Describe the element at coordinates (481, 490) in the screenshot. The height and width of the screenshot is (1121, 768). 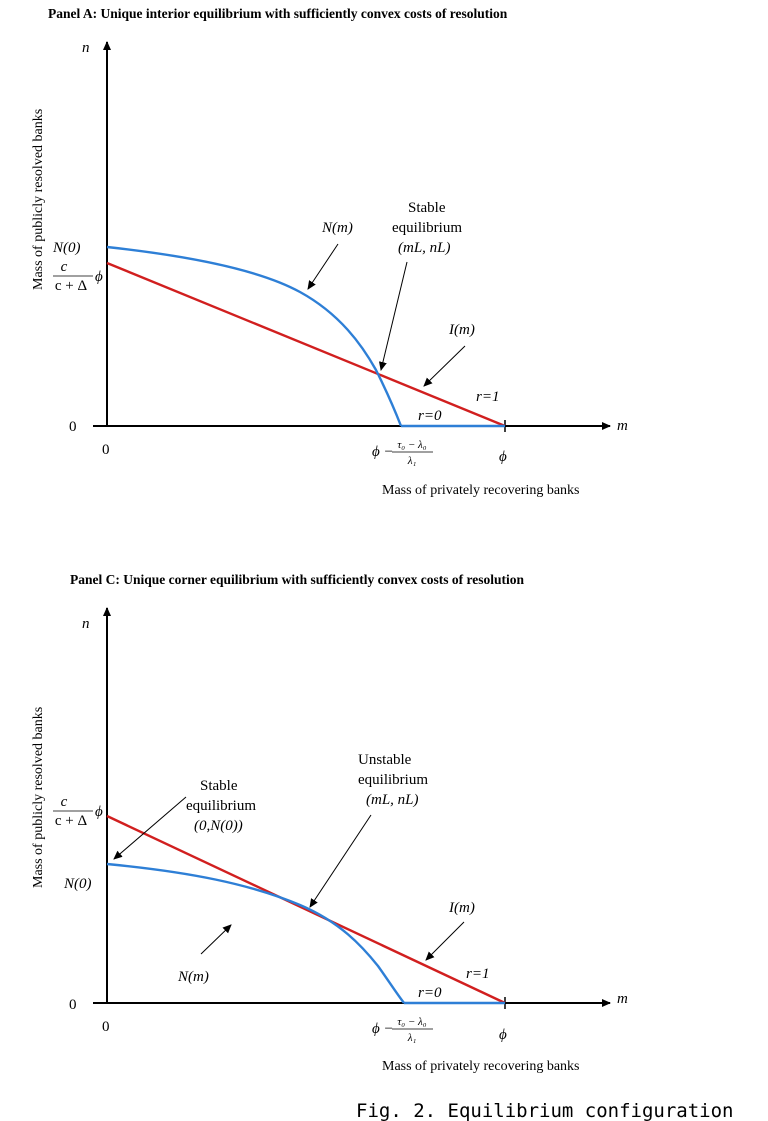
I see `panel-a-x-label: Mass of privately recovering banks` at that location.